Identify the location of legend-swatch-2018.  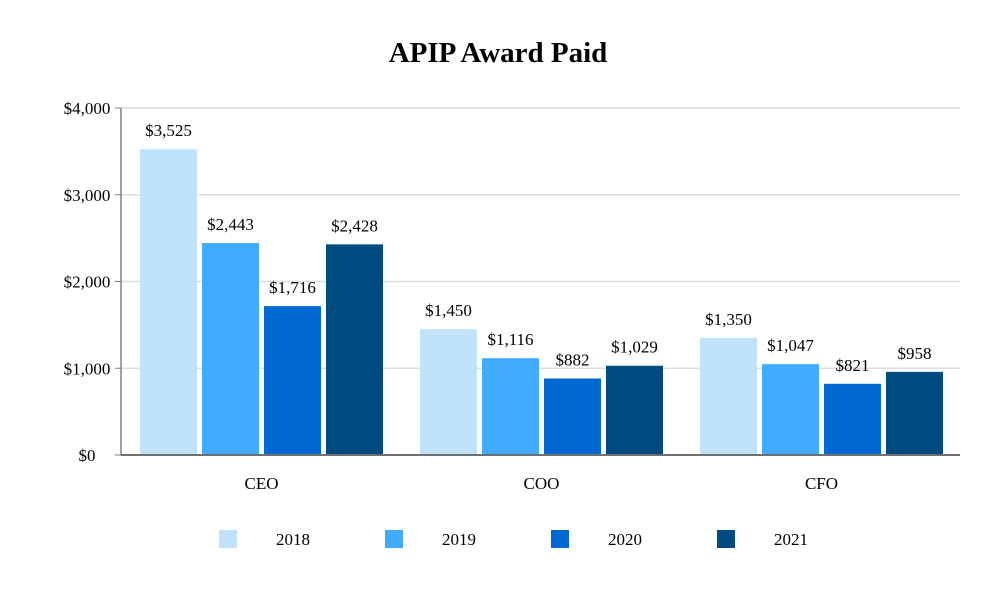
(228, 539).